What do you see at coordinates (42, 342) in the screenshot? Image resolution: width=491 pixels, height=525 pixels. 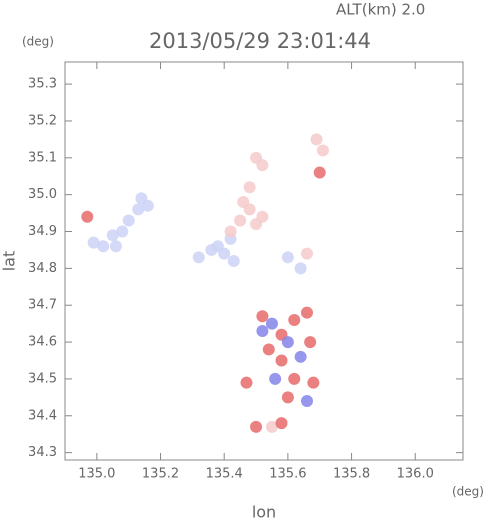 I see `y-tick-label: 34.6` at bounding box center [42, 342].